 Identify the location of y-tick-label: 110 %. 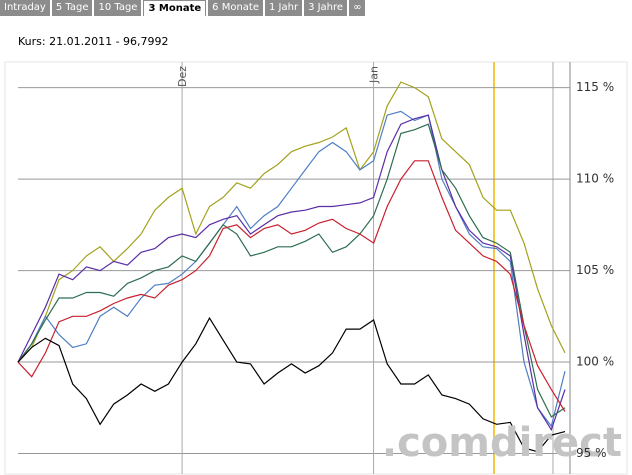
(595, 179).